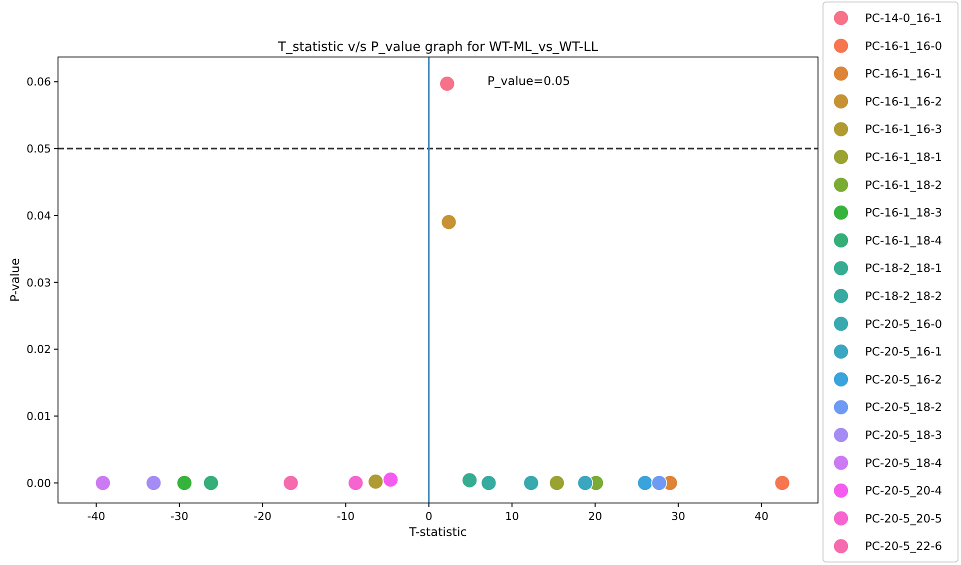 The image size is (961, 565). Describe the element at coordinates (903, 101) in the screenshot. I see `legend-label: PC-16-1_16-2` at that location.